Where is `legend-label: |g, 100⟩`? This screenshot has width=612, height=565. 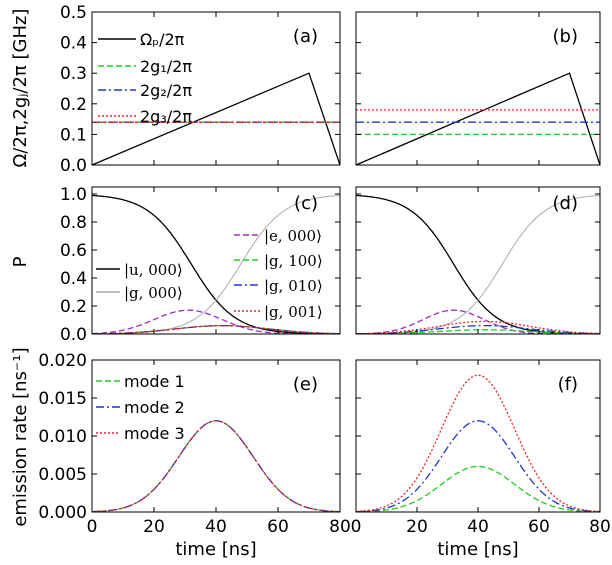 legend-label: |g, 100⟩ is located at coordinates (293, 261).